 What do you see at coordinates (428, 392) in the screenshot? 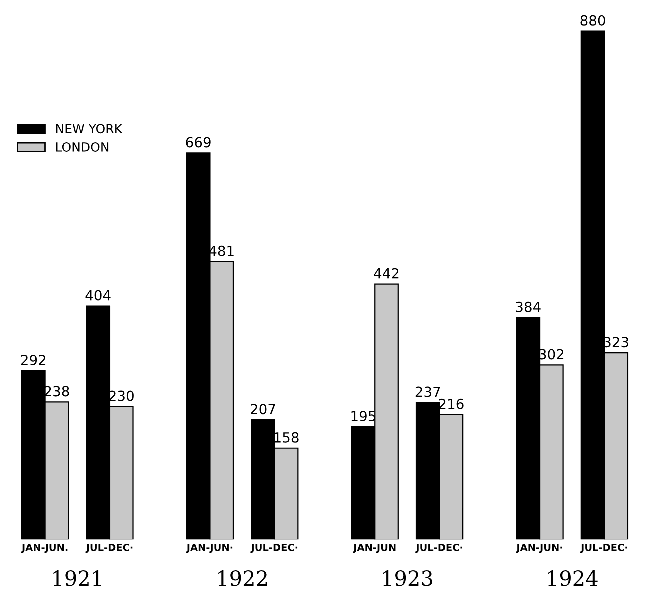
I see `data-label: 237` at bounding box center [428, 392].